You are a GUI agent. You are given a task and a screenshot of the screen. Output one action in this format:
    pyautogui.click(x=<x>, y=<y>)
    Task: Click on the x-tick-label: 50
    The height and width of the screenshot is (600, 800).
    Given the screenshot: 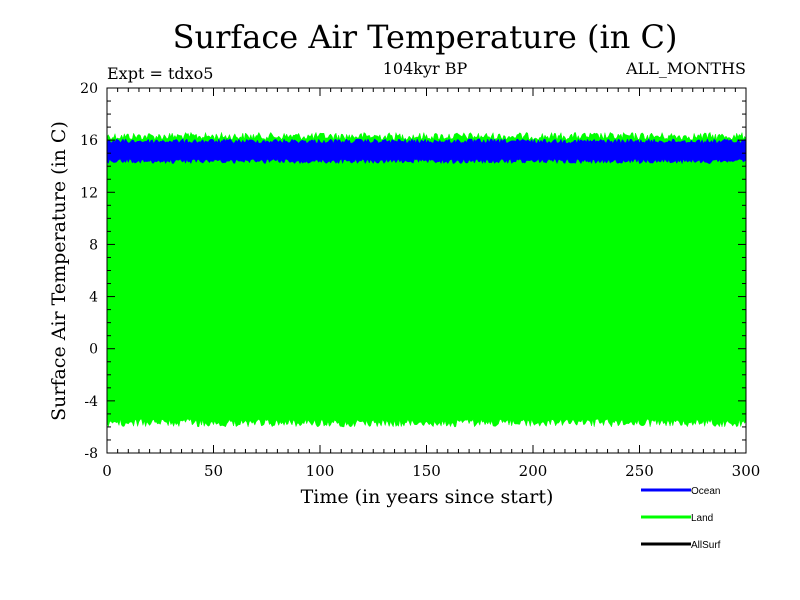 What is the action you would take?
    pyautogui.click(x=213, y=471)
    